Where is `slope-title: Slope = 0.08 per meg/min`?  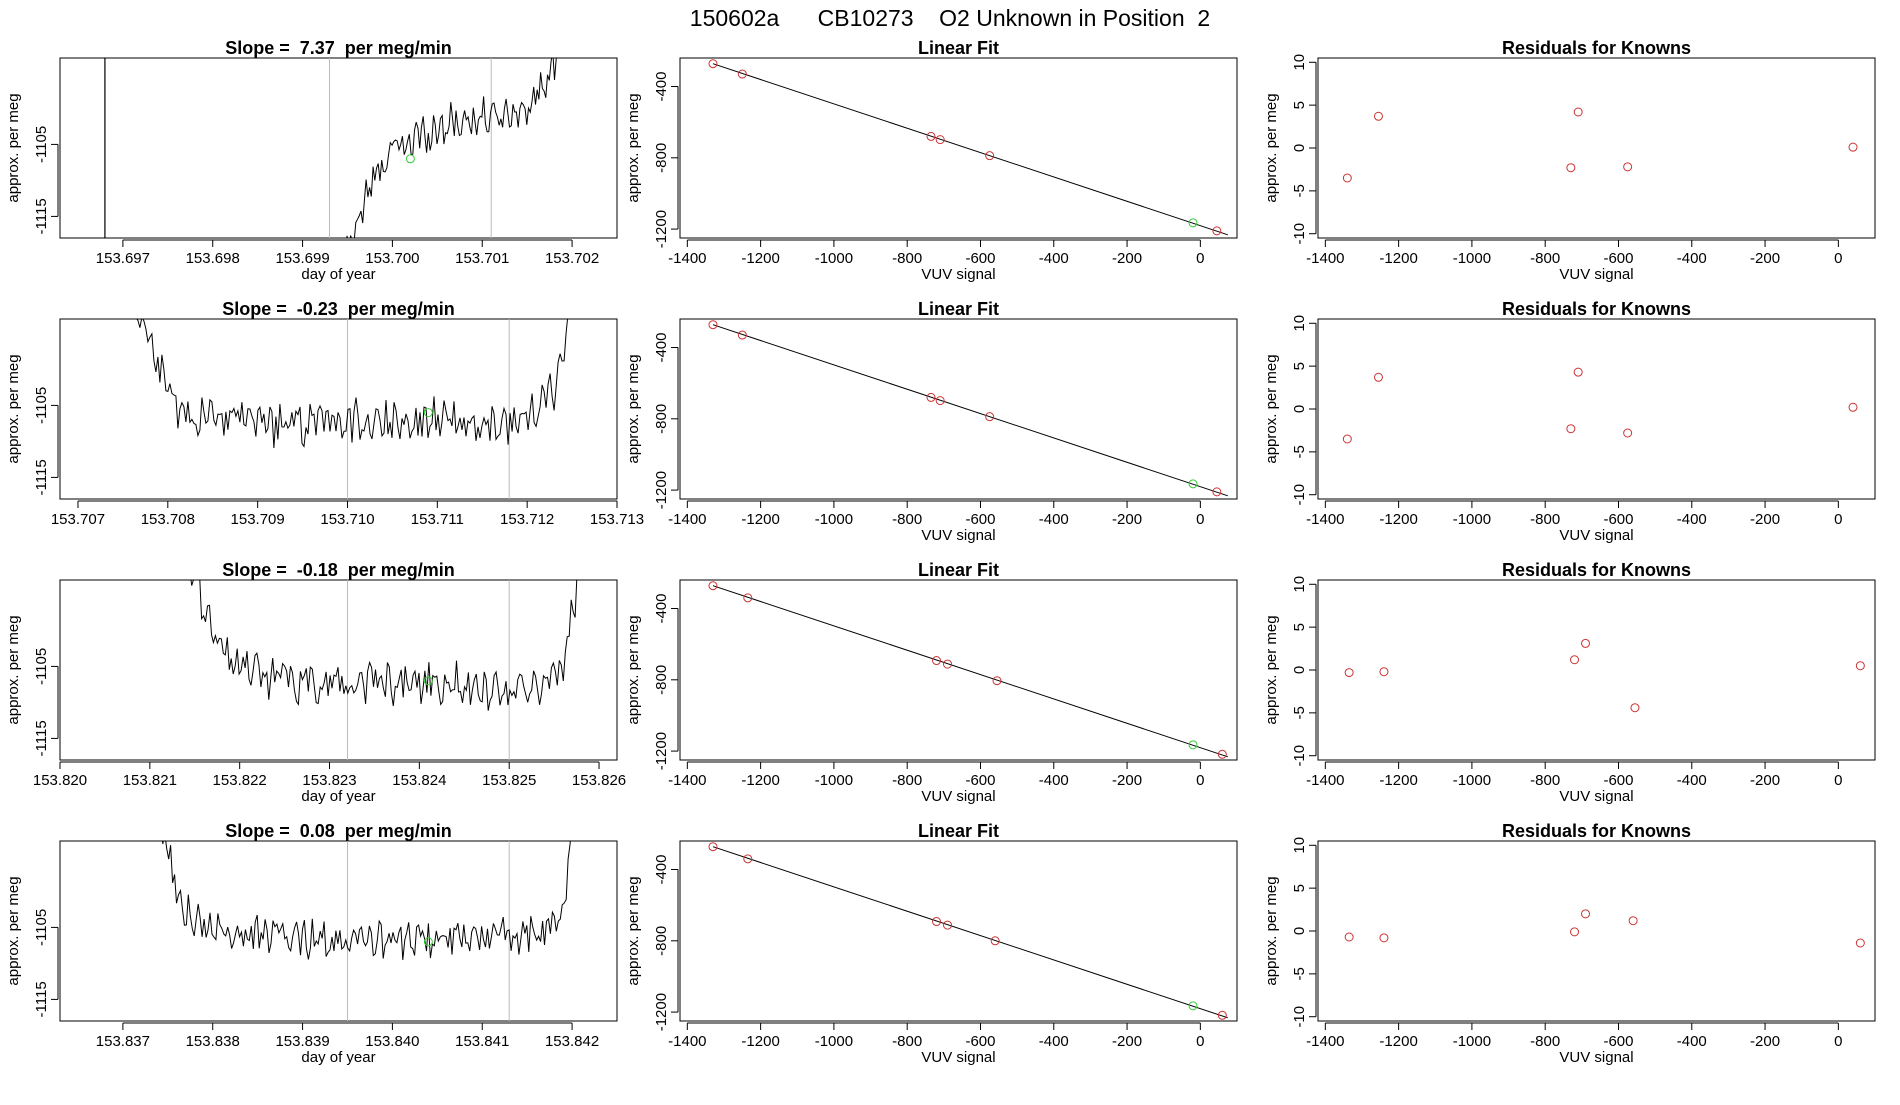 slope-title: Slope = 0.08 per meg/min is located at coordinates (338, 831).